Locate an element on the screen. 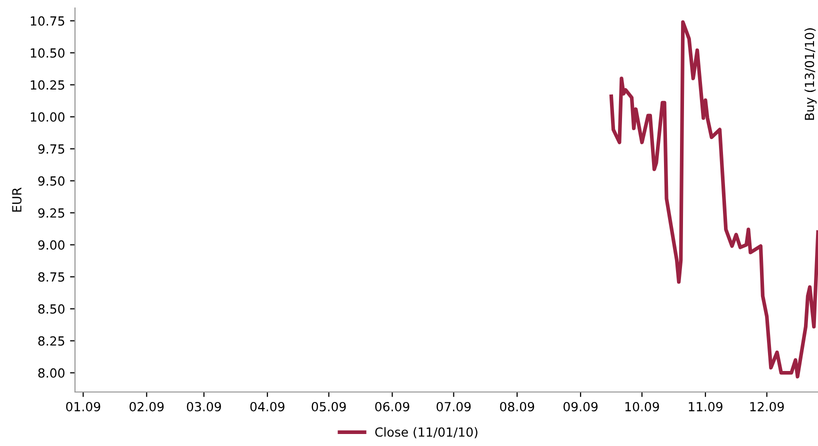 The image size is (818, 446). y-tick-label: 10.50 is located at coordinates (47, 53).